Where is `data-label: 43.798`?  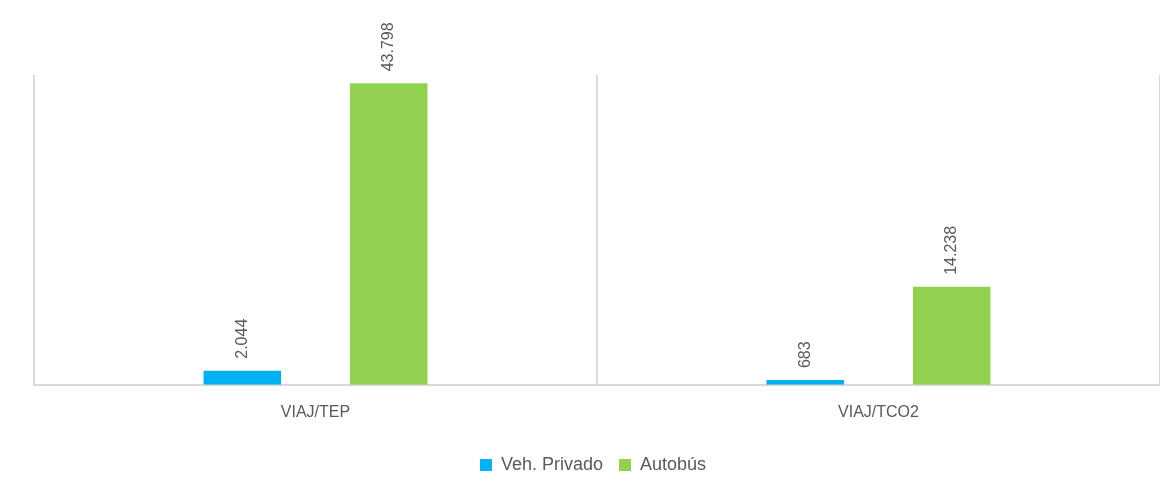 data-label: 43.798 is located at coordinates (388, 47).